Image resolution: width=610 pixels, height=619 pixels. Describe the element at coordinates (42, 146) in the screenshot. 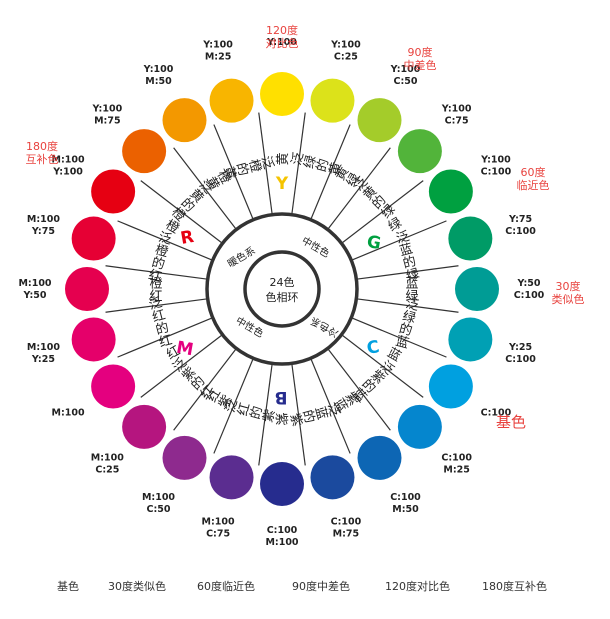

I see `annotation-text: 180度` at that location.